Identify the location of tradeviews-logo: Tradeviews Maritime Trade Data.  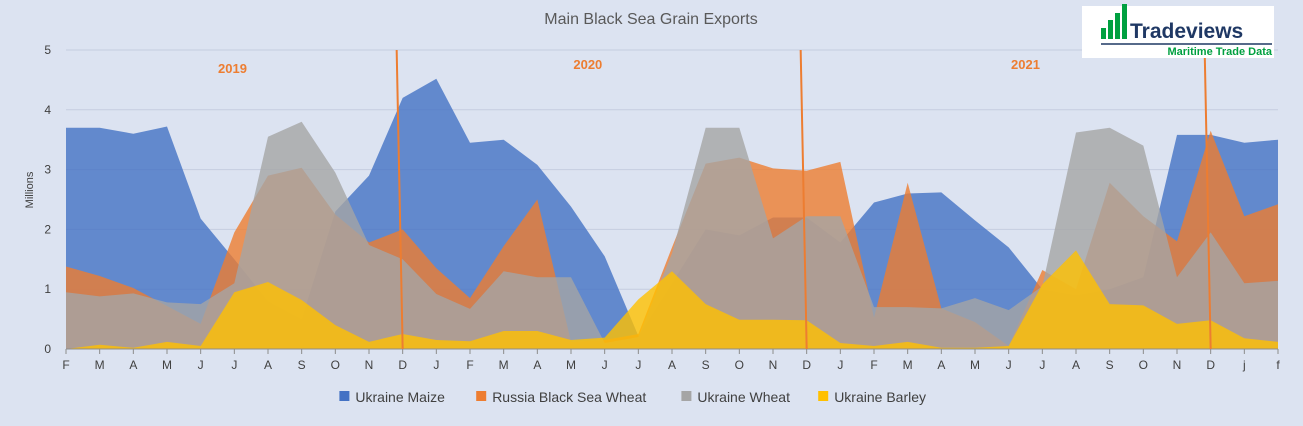
(1178, 31).